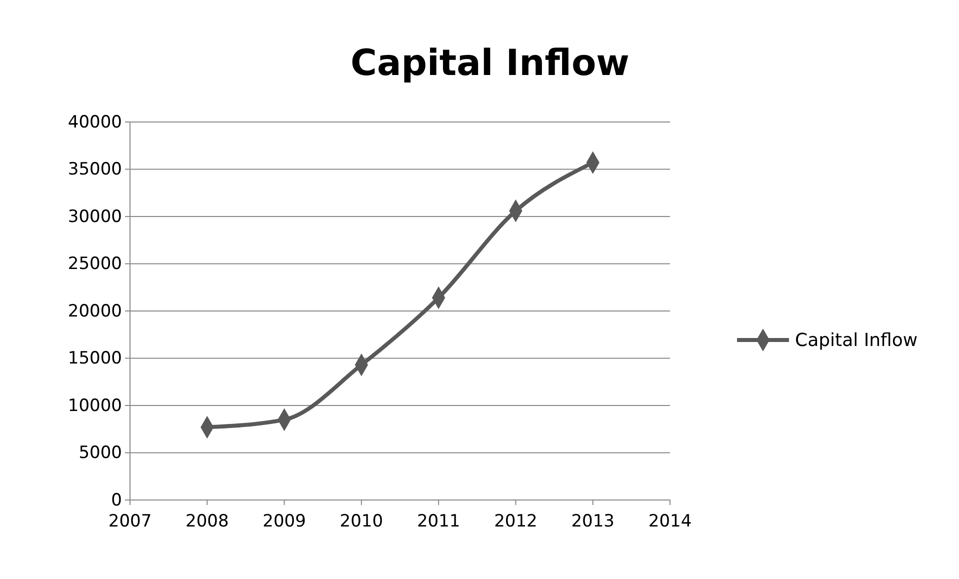 This screenshot has width=959, height=579. I want to click on y-tick-label: 0, so click(116, 500).